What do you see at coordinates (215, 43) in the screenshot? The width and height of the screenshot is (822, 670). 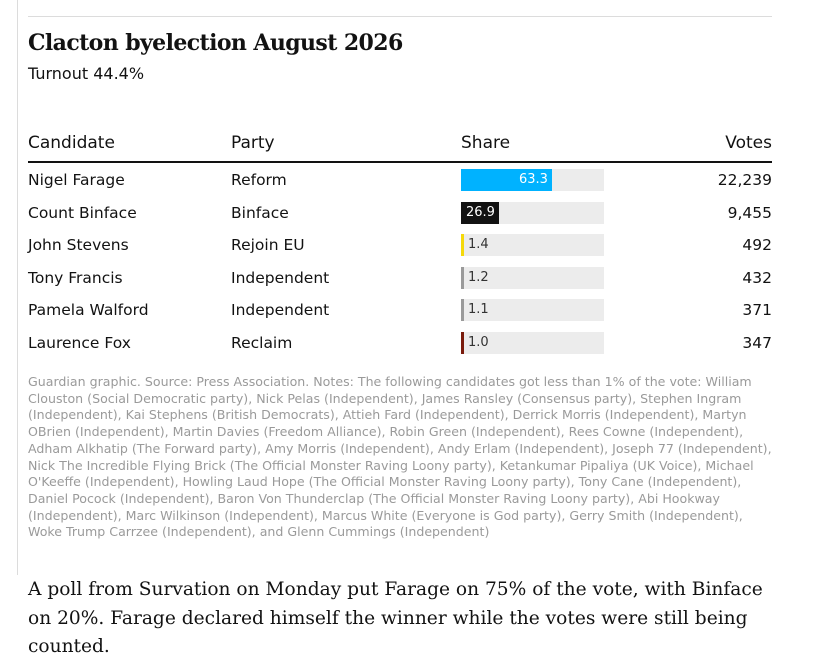 I see `chart-title: Clacton byelection August 2026` at bounding box center [215, 43].